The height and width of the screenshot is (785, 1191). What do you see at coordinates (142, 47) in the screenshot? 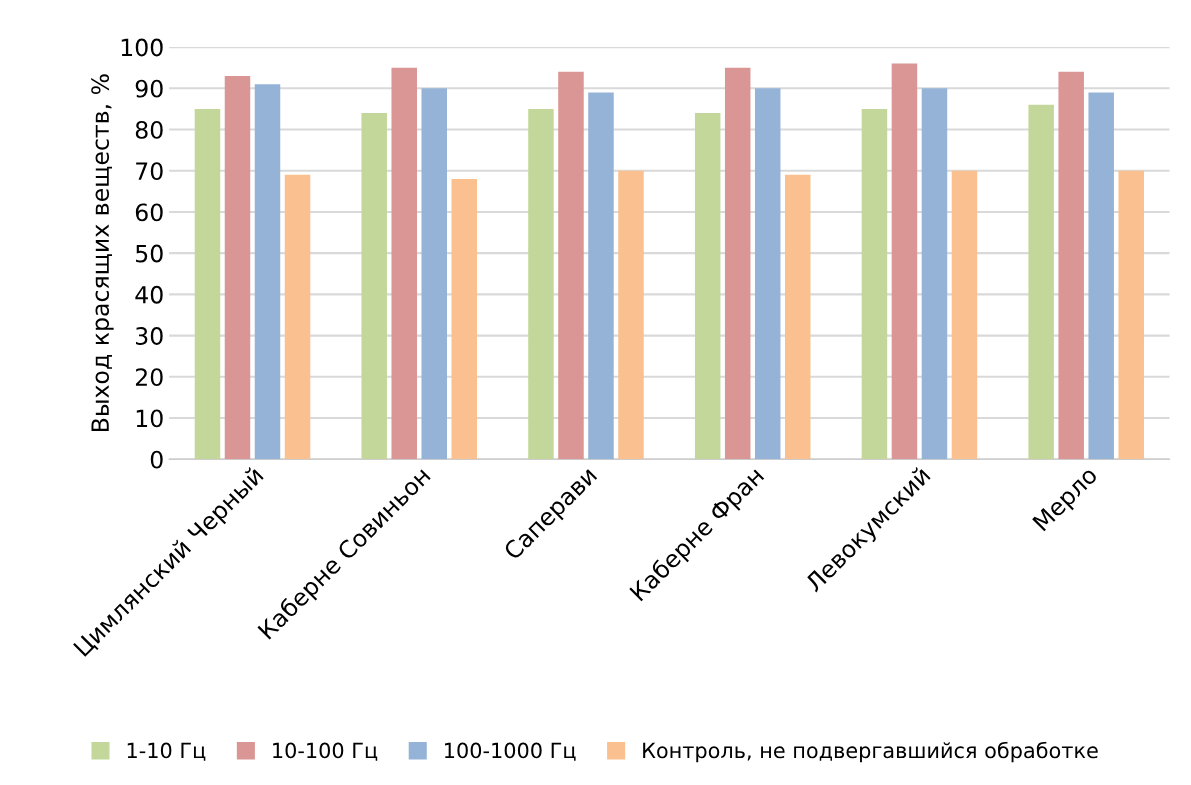
I see `y-tick-label: 100` at bounding box center [142, 47].